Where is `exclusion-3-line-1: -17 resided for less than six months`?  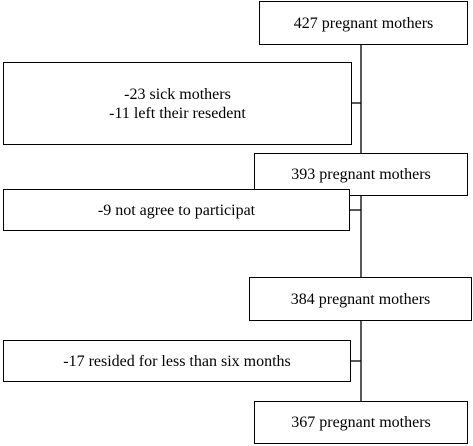 exclusion-3-line-1: -17 resided for less than six months is located at coordinates (177, 361).